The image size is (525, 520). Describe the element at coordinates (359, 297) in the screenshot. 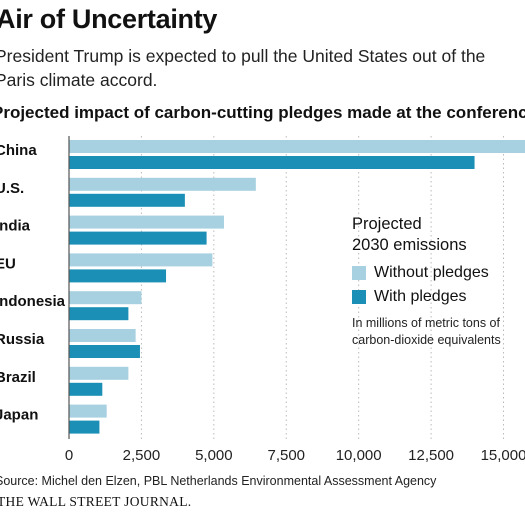

I see `legend-swatch-with-pledges` at that location.